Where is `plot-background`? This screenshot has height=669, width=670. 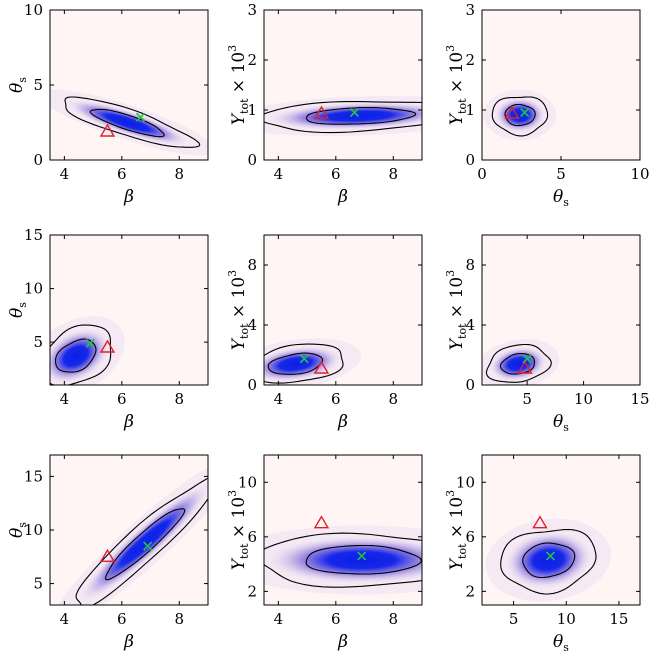
plot-background is located at coordinates (343, 85).